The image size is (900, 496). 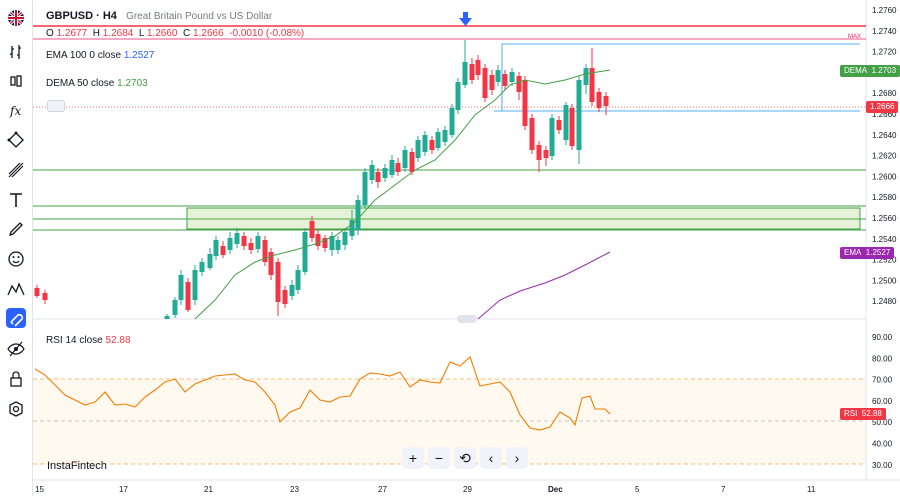 What do you see at coordinates (16, 170) in the screenshot?
I see `trend-lines-icon` at bounding box center [16, 170].